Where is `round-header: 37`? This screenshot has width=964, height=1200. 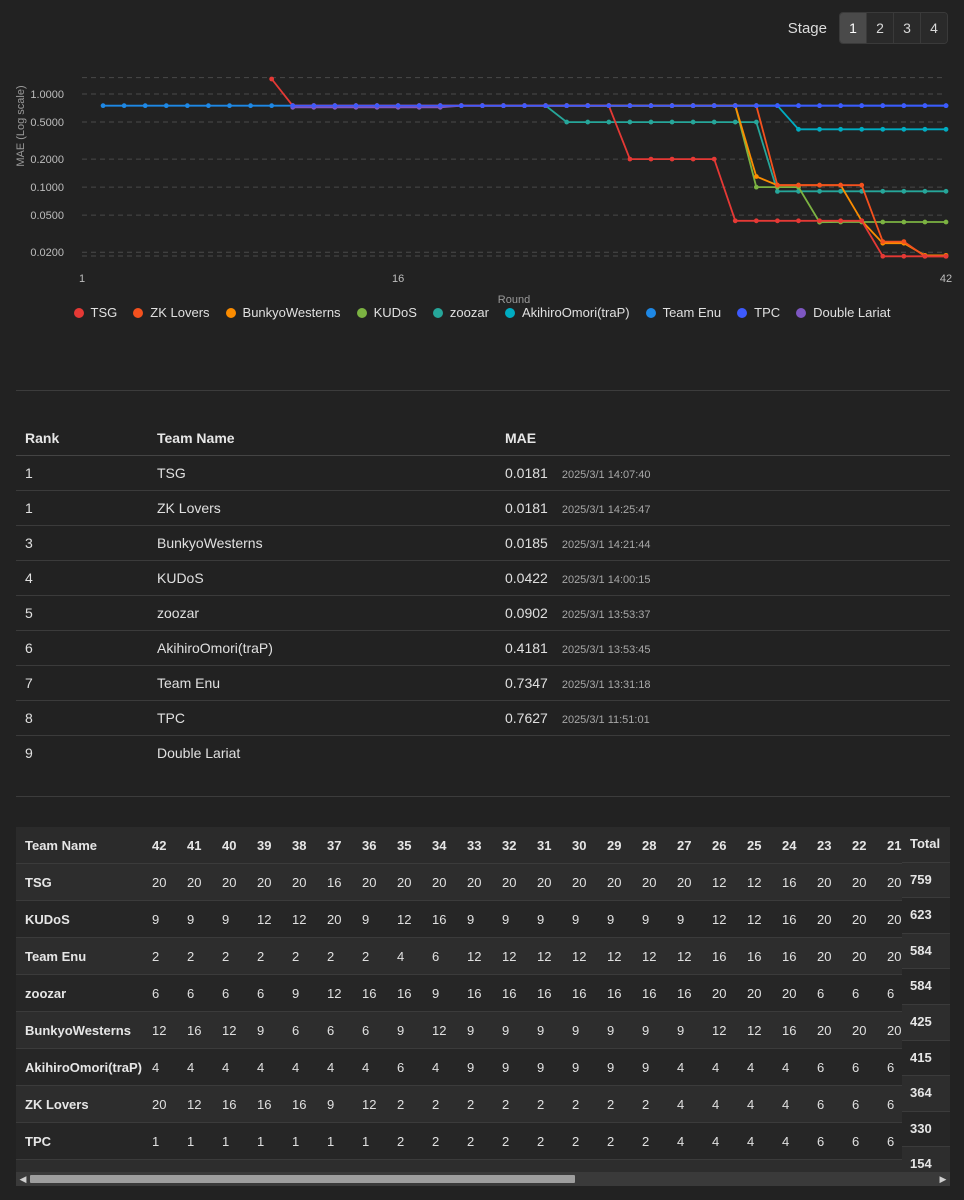 round-header: 37 is located at coordinates (344, 845).